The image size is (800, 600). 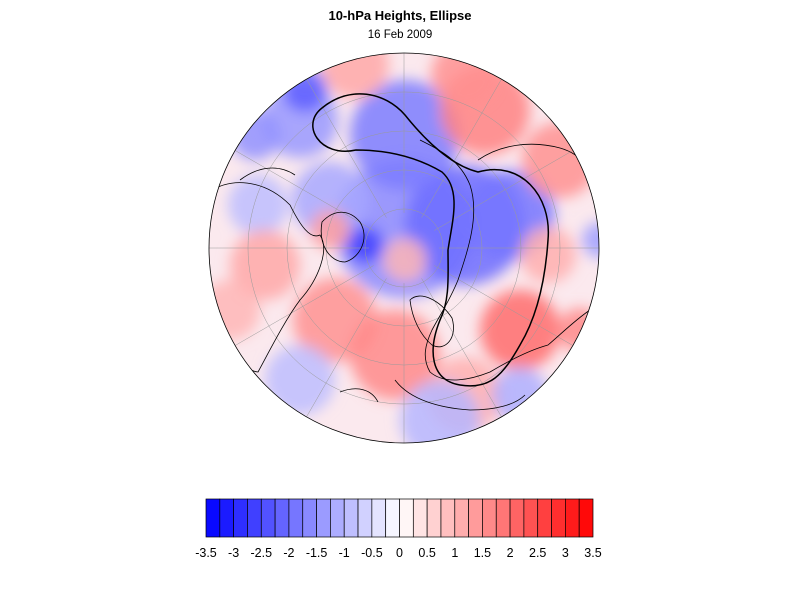 I want to click on colorbar-tick-label: 2.5, so click(x=537, y=553).